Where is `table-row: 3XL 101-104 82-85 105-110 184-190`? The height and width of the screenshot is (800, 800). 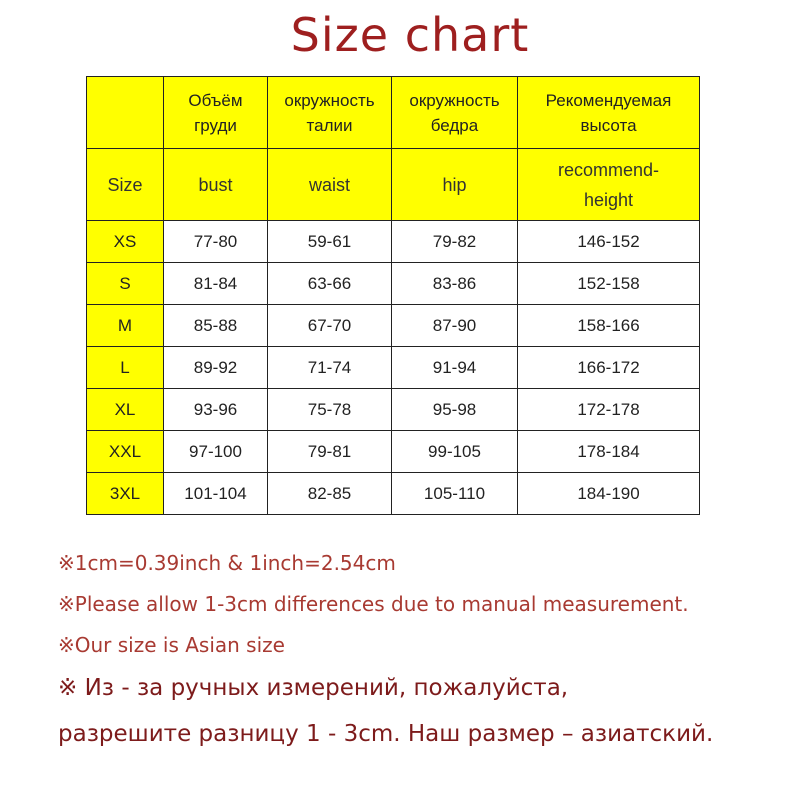 table-row: 3XL 101-104 82-85 105-110 184-190 is located at coordinates (393, 493).